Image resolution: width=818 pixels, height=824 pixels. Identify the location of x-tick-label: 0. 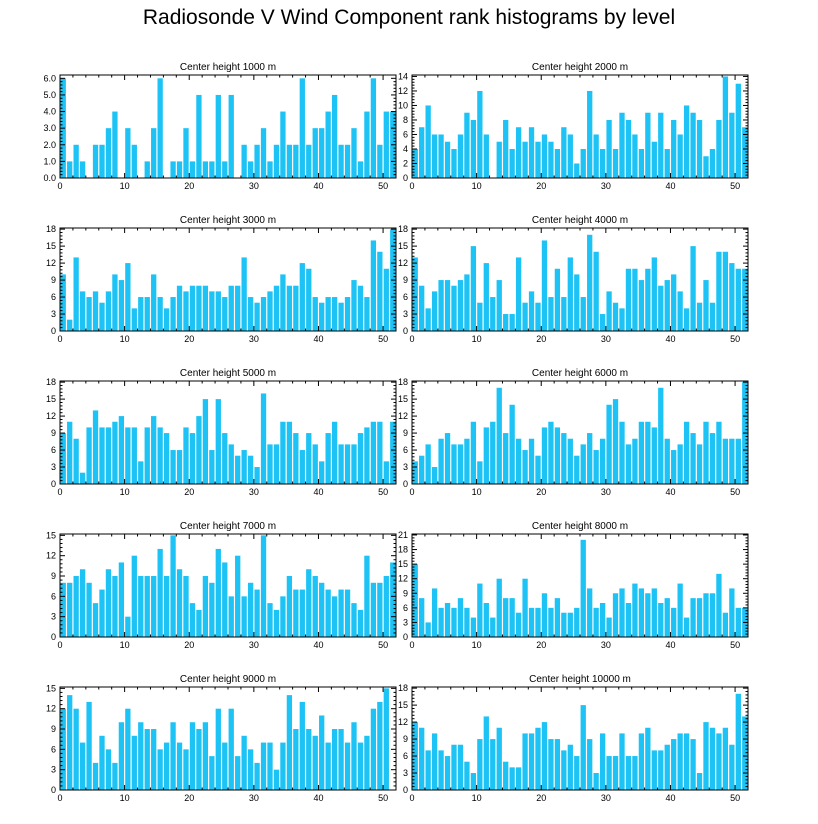
(411, 492).